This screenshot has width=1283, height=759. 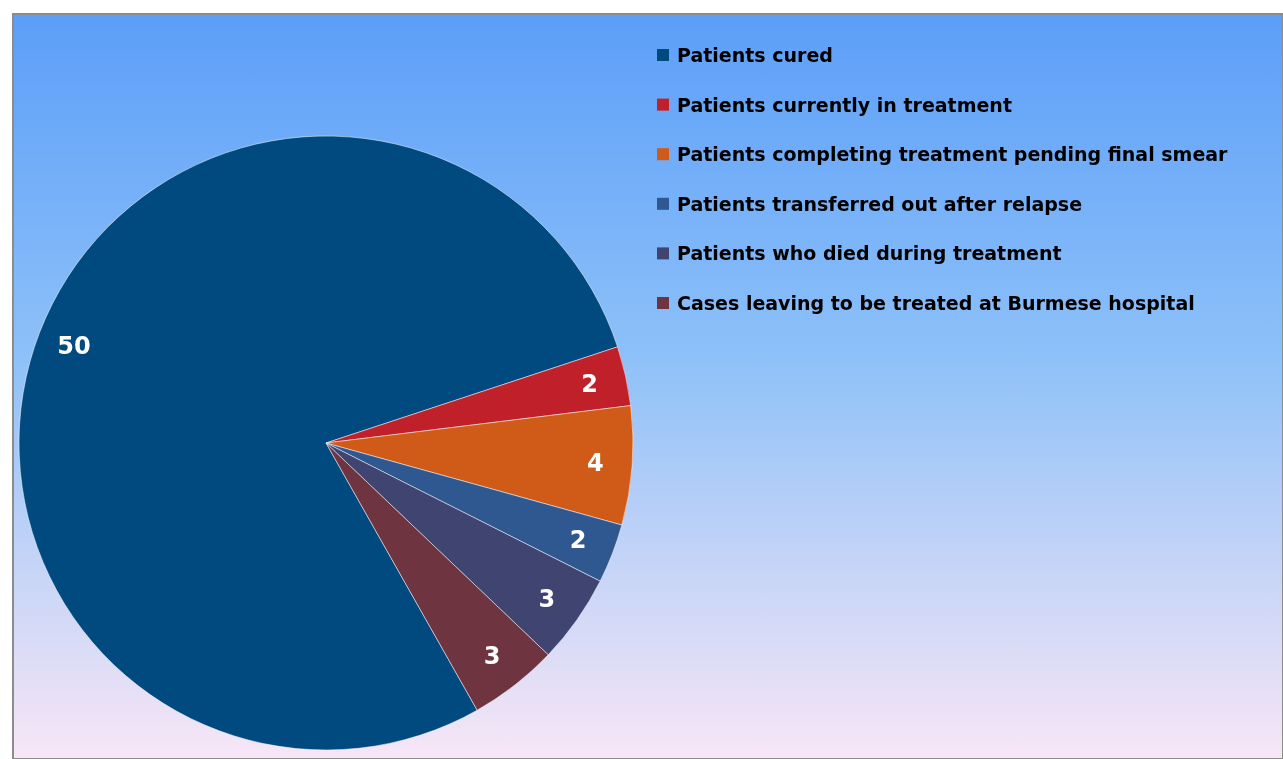 I want to click on legend-label: Patients who died during treatment, so click(x=869, y=253).